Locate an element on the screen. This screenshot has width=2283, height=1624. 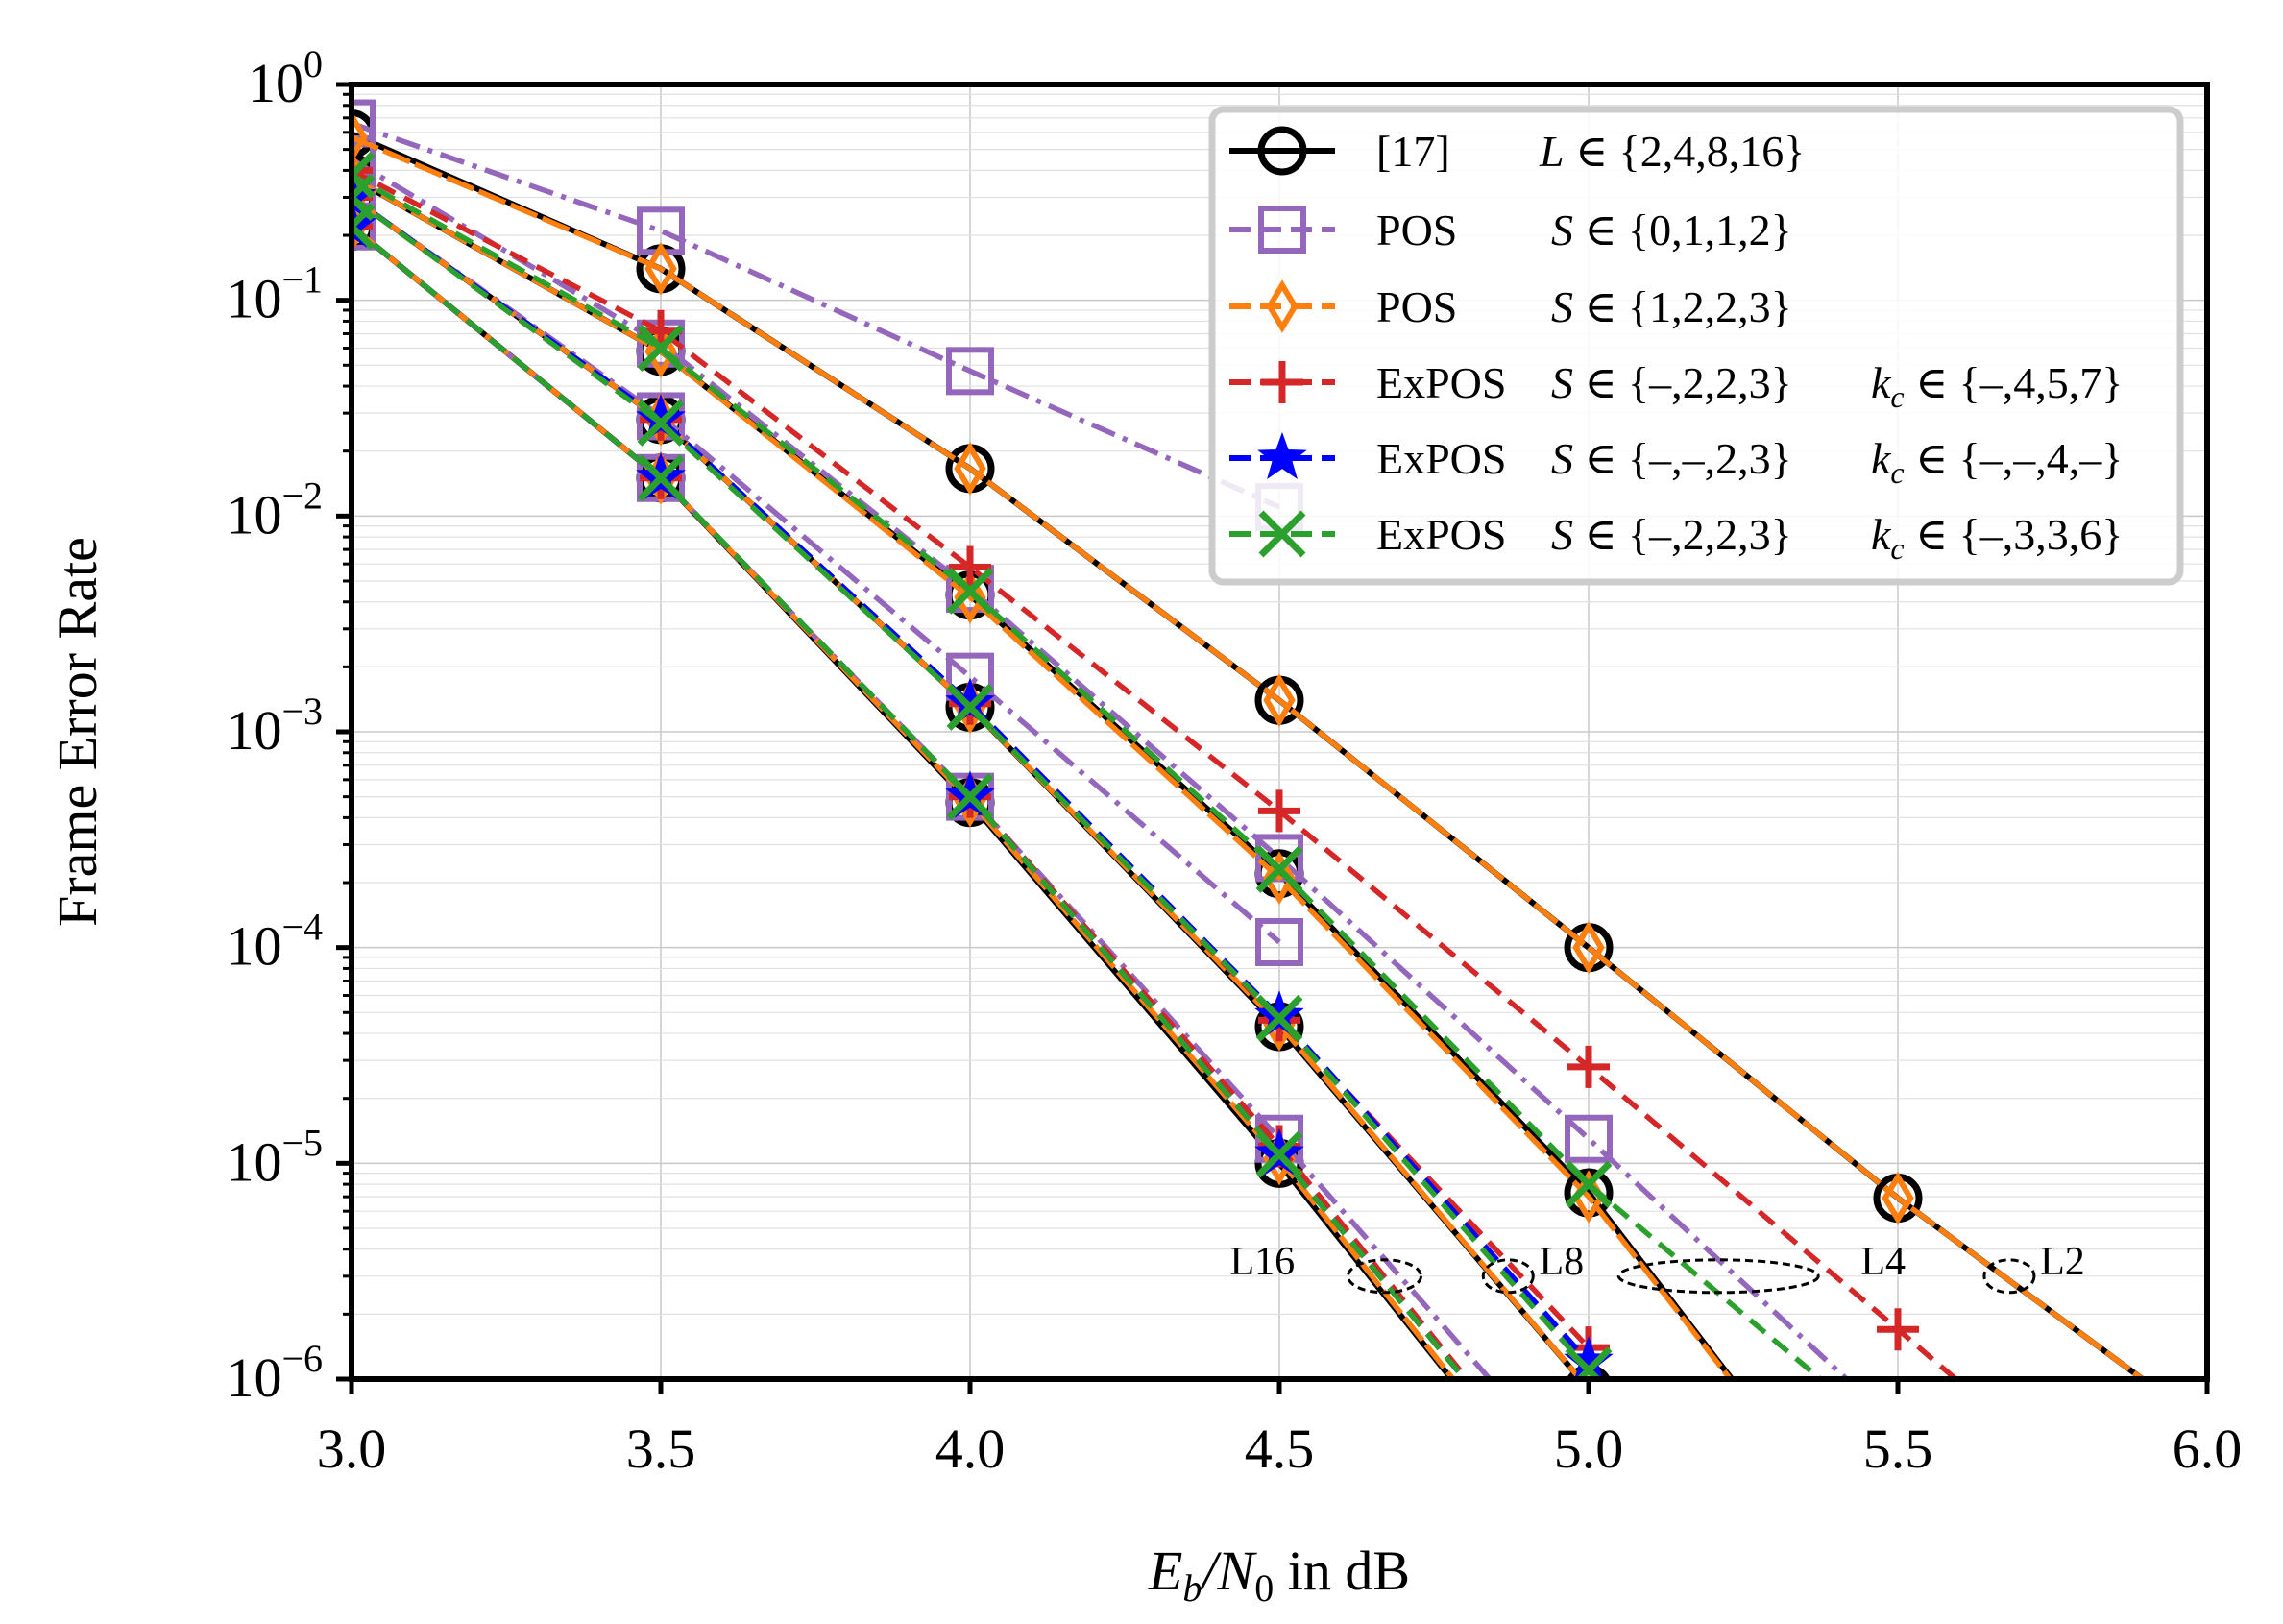
legend-kc-param: kc ∈ {–,3,3,6} is located at coordinates (1997, 538).